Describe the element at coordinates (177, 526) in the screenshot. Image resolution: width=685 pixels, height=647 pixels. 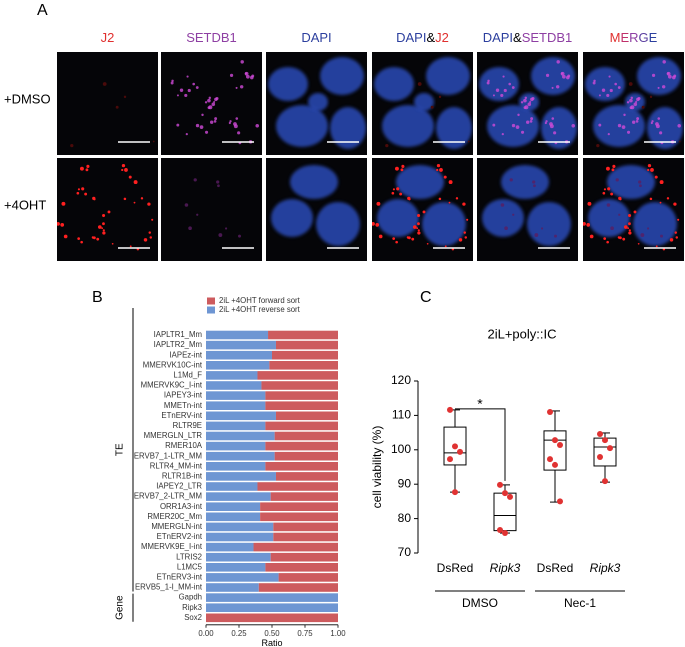
I see `y-tick-label: MMERGLN-int` at that location.